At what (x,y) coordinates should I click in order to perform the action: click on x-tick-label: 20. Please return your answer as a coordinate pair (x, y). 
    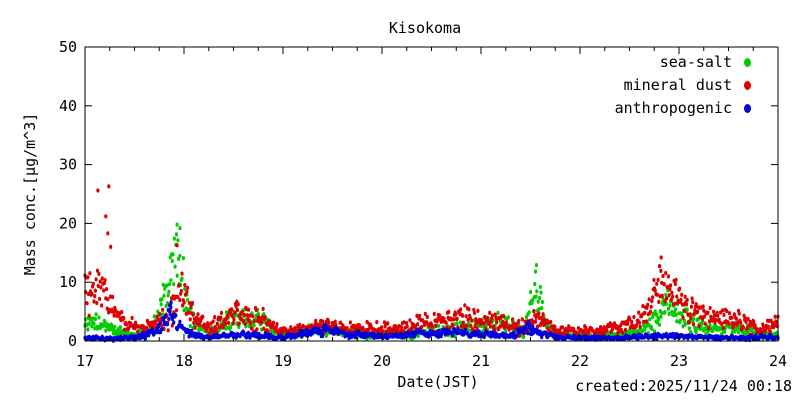
    Looking at the image, I should click on (382, 361).